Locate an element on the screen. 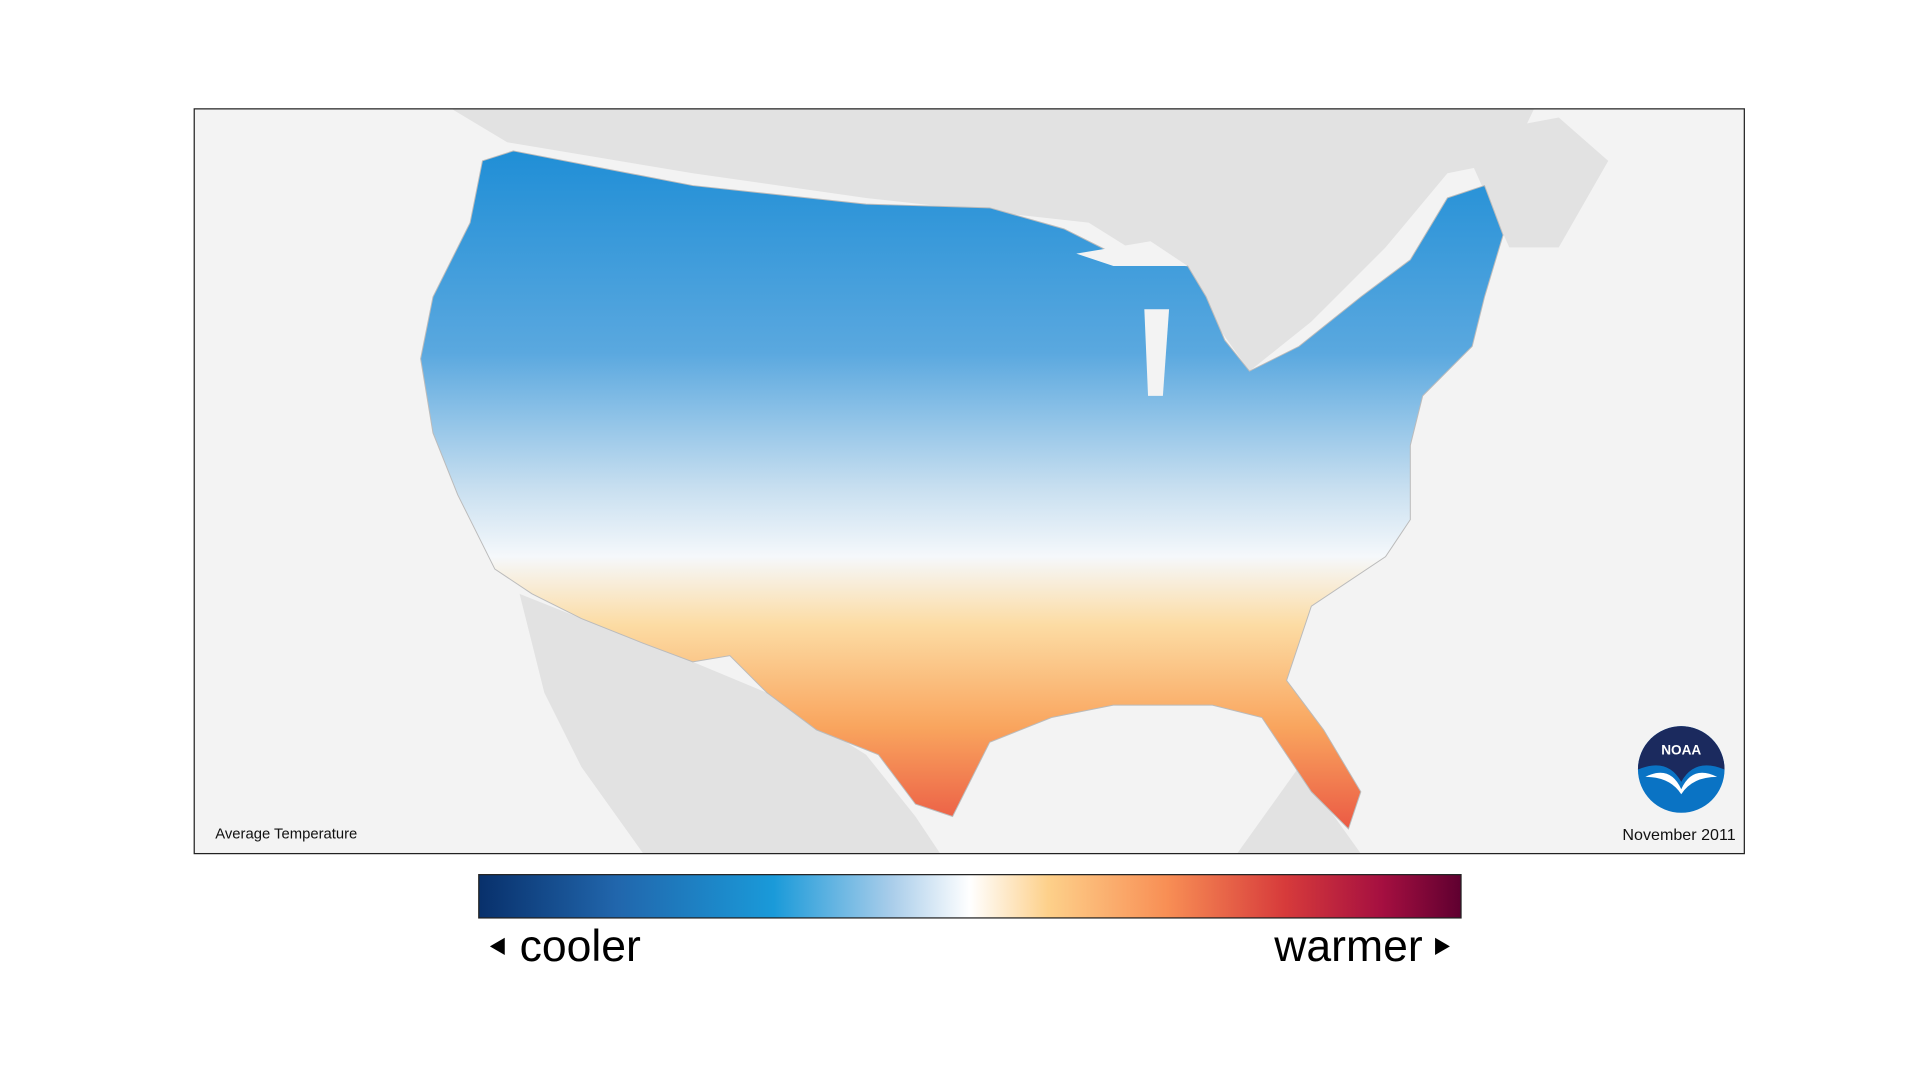  noaa-logo: NOAA is located at coordinates (1681, 769).